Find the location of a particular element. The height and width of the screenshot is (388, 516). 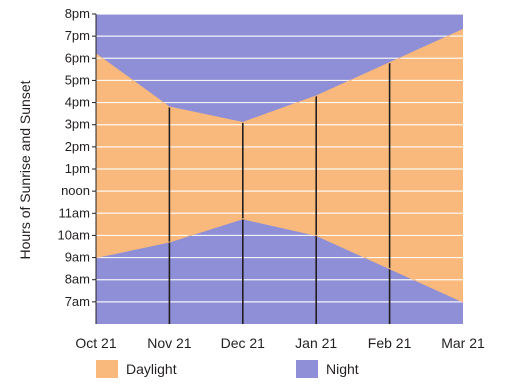

y-tick-label: 8am is located at coordinates (77, 279).